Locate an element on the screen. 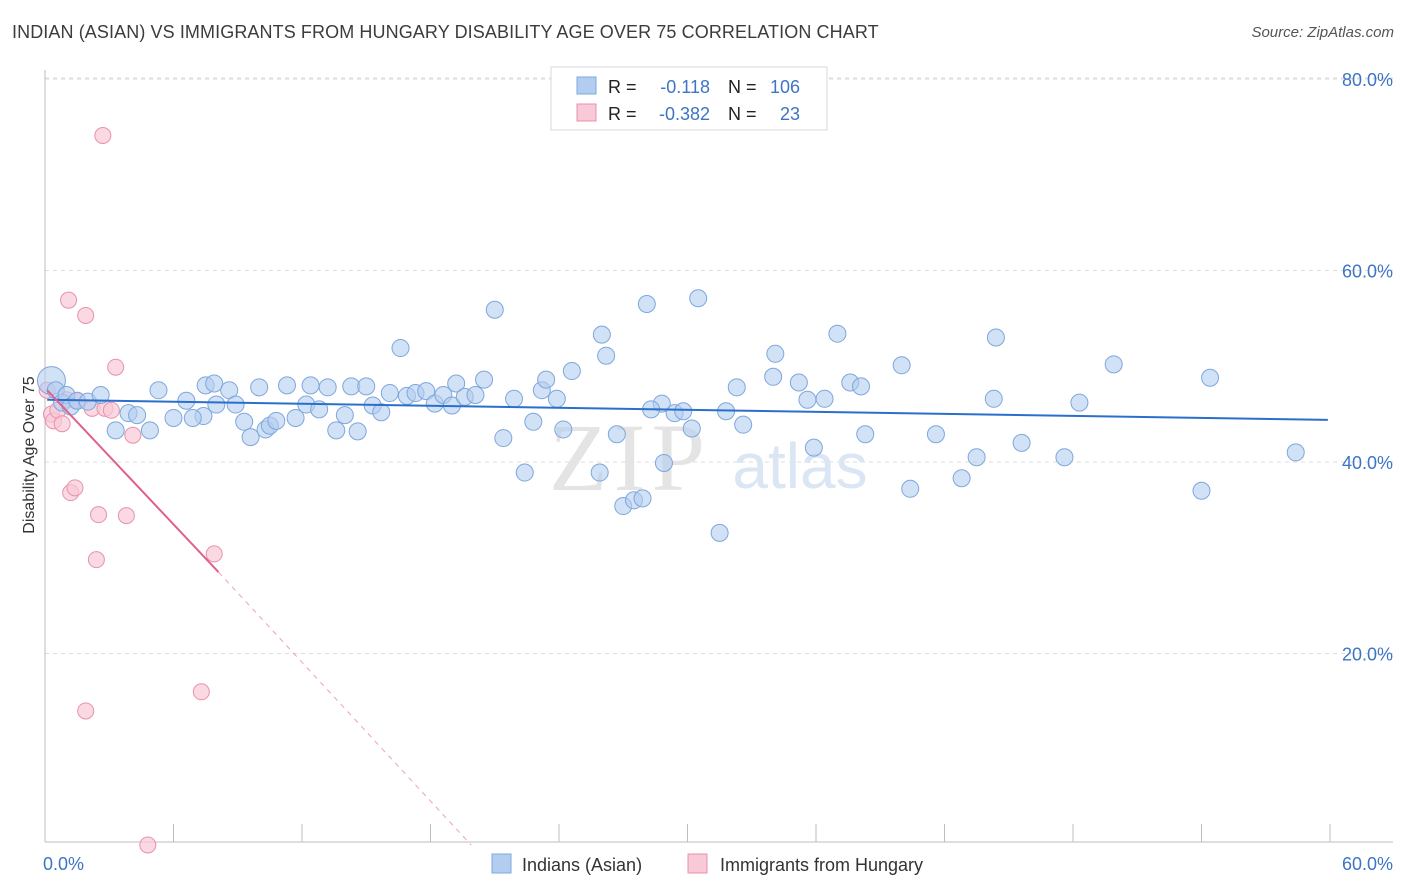 The width and height of the screenshot is (1406, 892). regression-line-hungary is located at coordinates (133, 481).